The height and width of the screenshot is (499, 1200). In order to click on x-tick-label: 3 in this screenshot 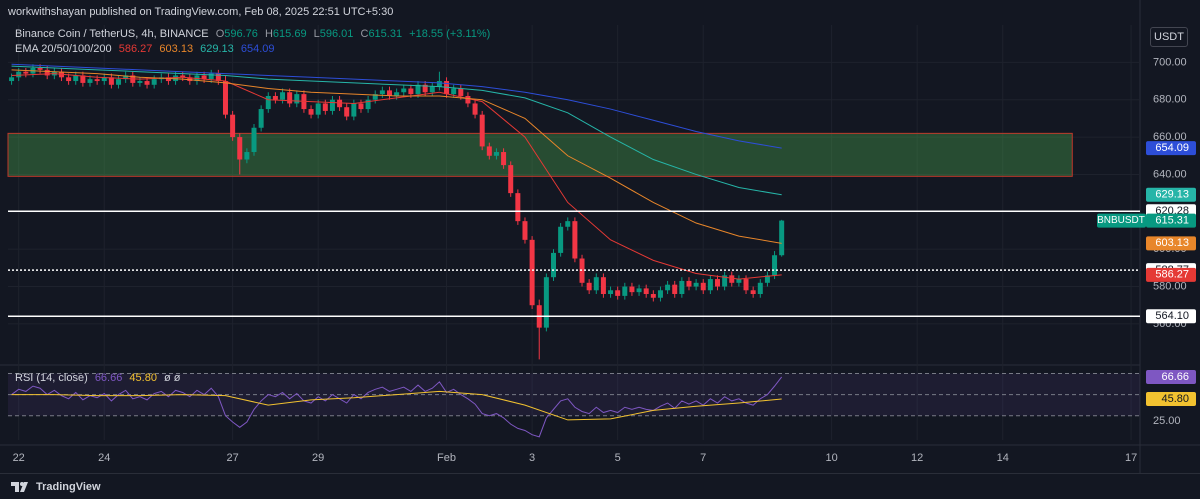, I will do `click(532, 458)`.